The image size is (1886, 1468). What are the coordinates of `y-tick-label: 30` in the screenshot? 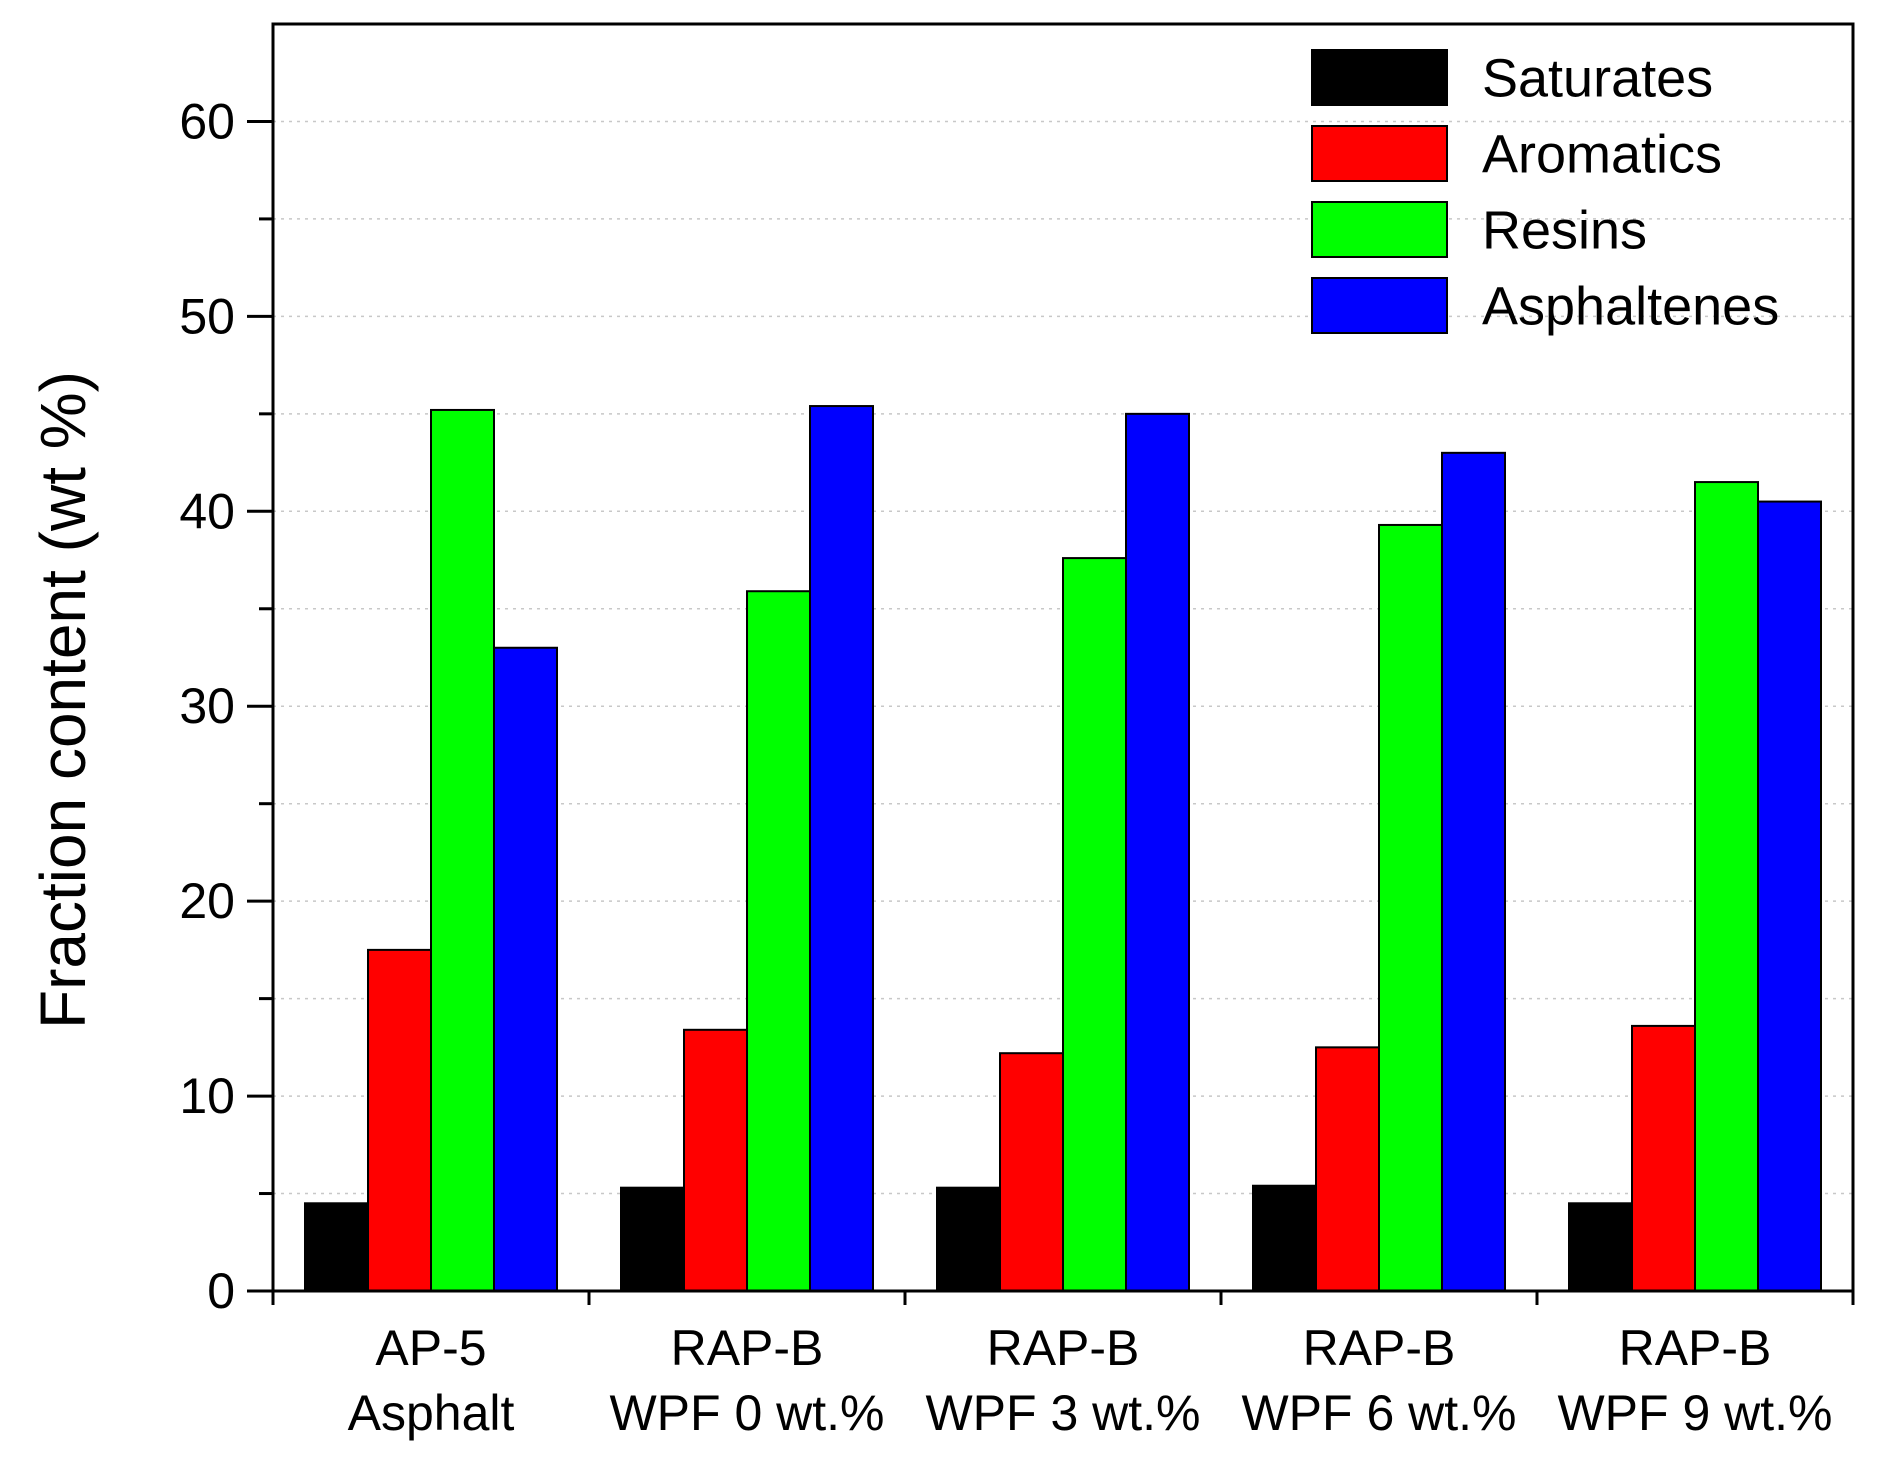 It's located at (207, 706).